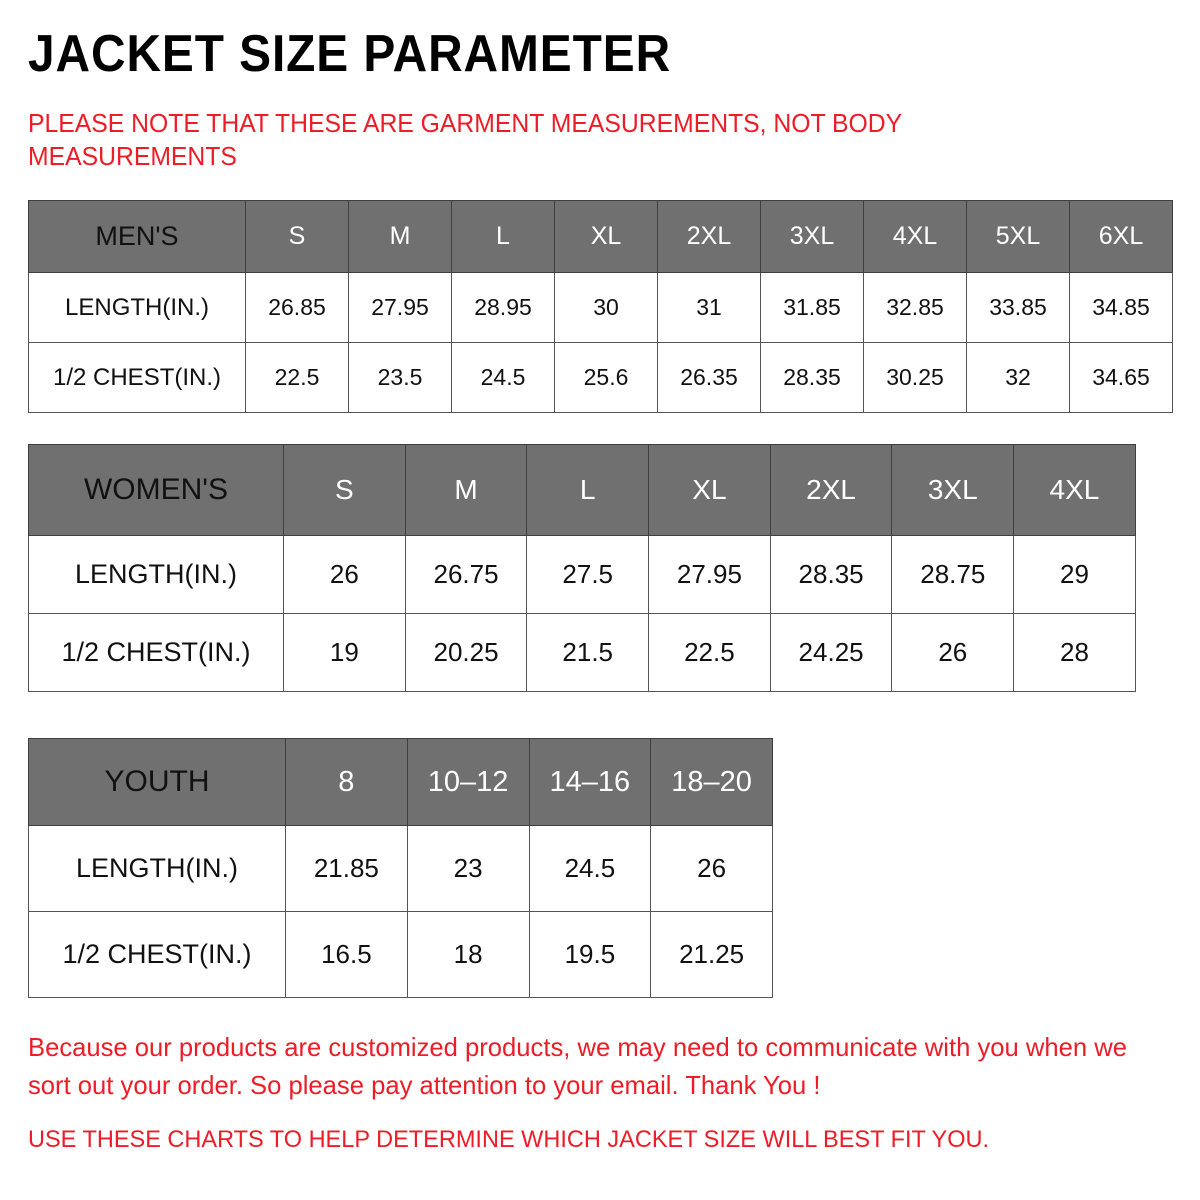  I want to click on mens-category-label: MEN'S, so click(137, 236).